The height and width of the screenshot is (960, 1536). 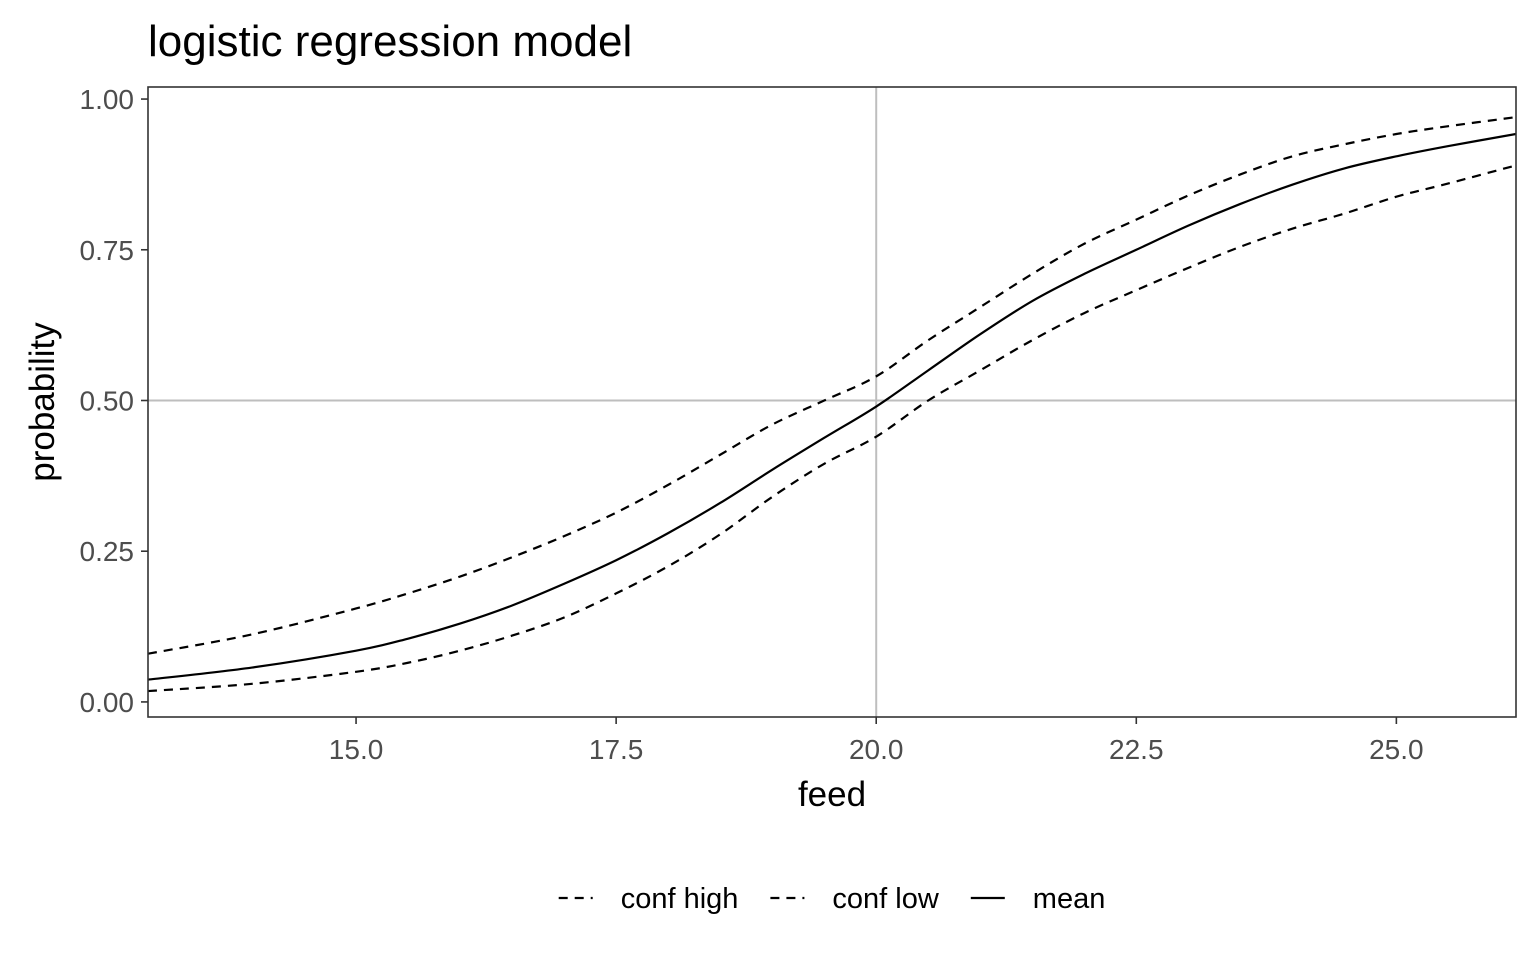 I want to click on y-axis-title: probability, so click(x=42, y=402).